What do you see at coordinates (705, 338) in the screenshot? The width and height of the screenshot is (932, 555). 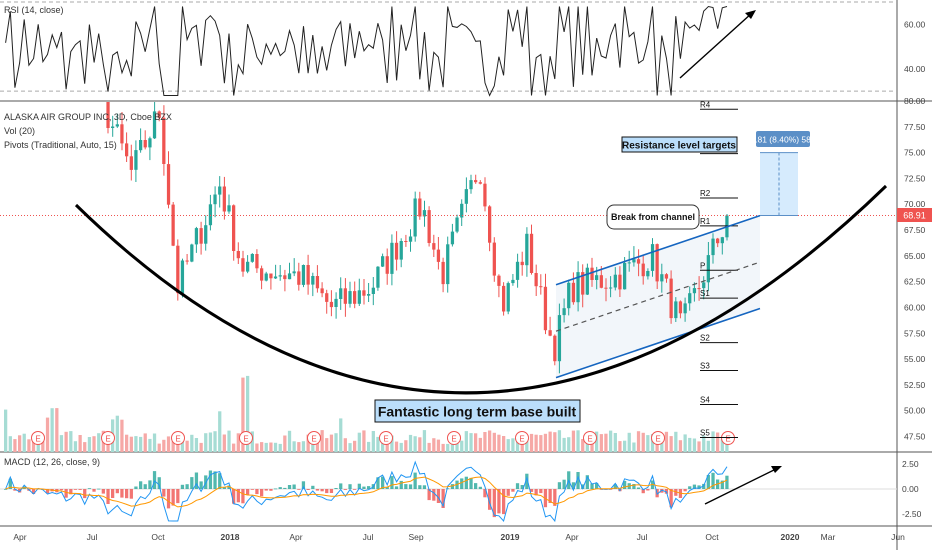 I see `pivot-label: S2` at bounding box center [705, 338].